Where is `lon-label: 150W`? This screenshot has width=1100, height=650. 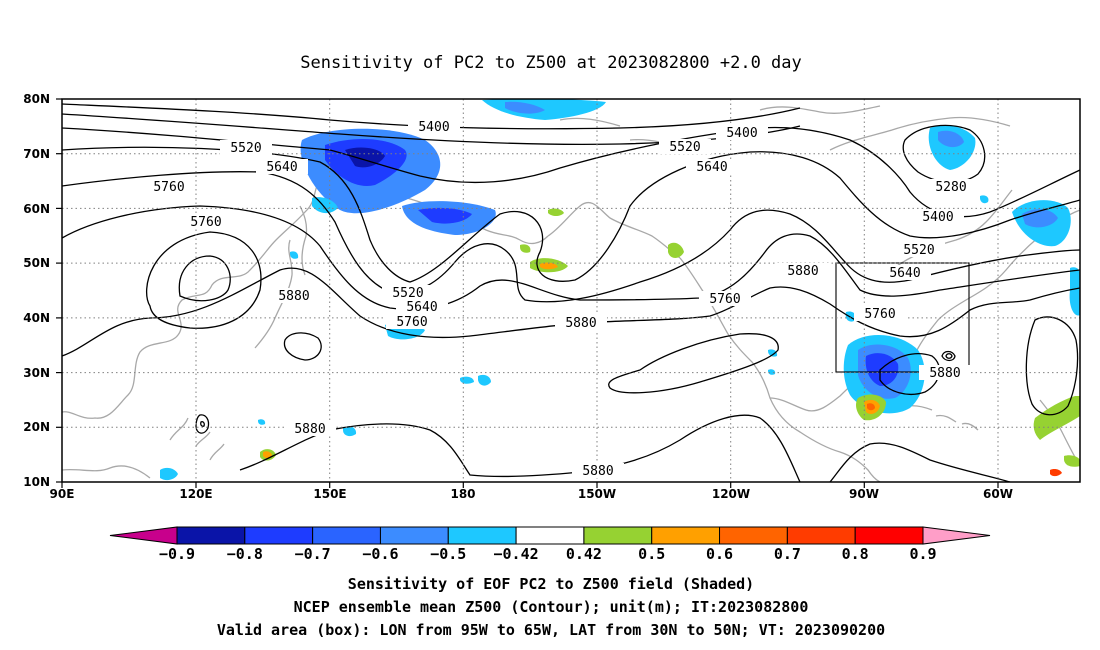
lon-label: 150W is located at coordinates (597, 494).